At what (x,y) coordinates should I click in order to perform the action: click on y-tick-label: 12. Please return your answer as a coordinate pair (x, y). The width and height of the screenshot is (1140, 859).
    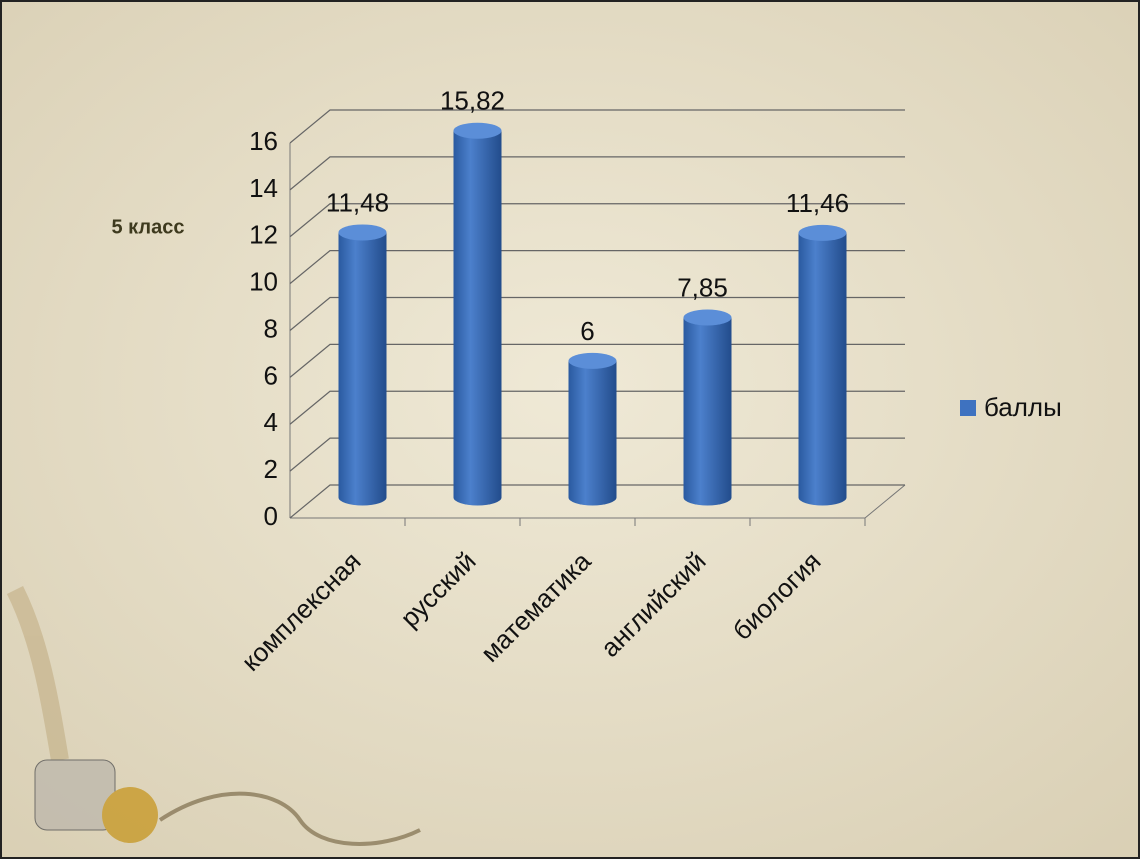
    Looking at the image, I should click on (263, 235).